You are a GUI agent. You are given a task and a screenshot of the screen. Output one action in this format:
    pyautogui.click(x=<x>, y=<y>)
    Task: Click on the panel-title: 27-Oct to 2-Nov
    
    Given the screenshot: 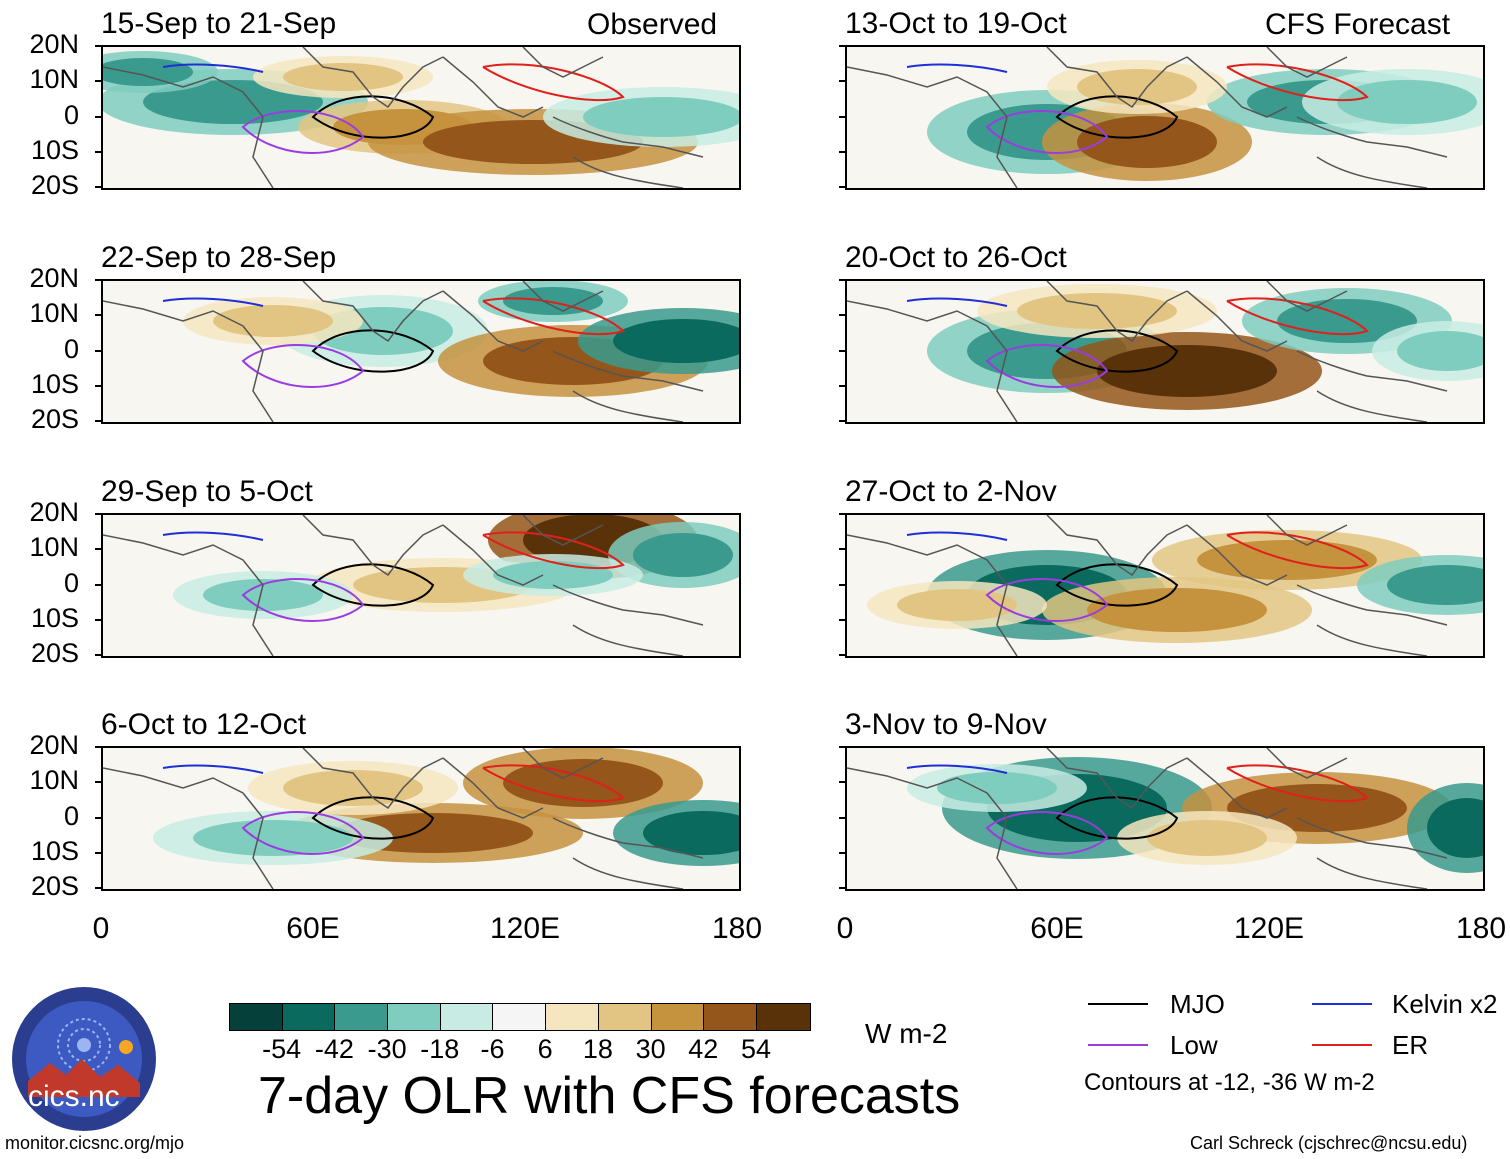 What is the action you would take?
    pyautogui.click(x=951, y=491)
    